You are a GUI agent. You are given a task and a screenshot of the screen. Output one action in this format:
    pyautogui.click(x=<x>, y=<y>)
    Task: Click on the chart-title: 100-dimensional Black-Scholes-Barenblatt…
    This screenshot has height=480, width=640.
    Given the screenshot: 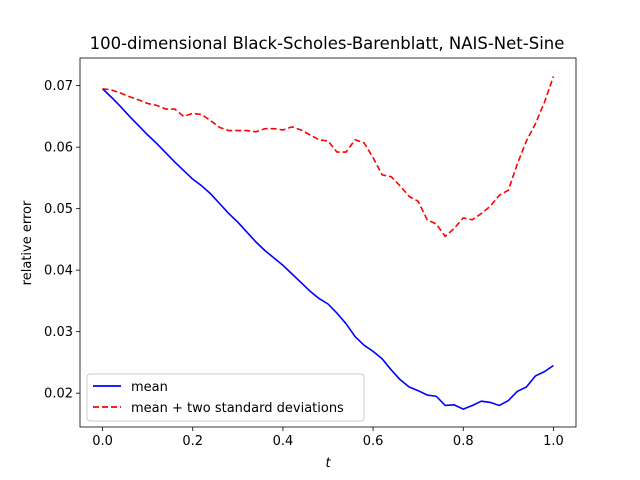 What is the action you would take?
    pyautogui.click(x=327, y=43)
    